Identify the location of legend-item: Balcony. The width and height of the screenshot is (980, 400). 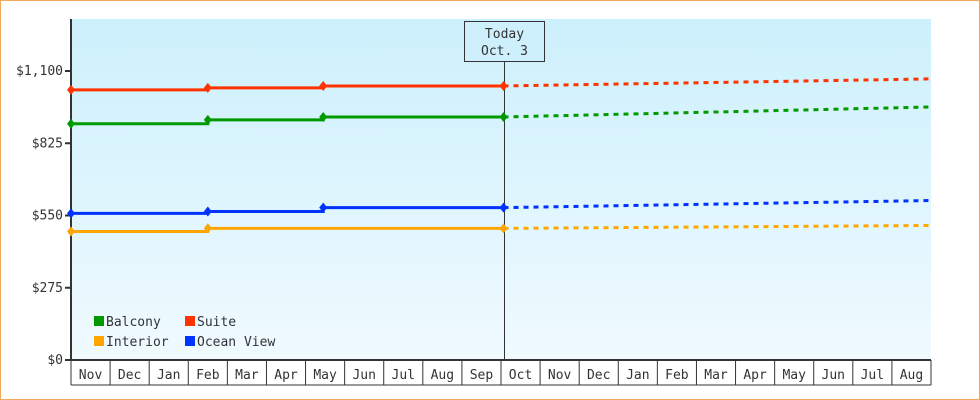
(127, 322).